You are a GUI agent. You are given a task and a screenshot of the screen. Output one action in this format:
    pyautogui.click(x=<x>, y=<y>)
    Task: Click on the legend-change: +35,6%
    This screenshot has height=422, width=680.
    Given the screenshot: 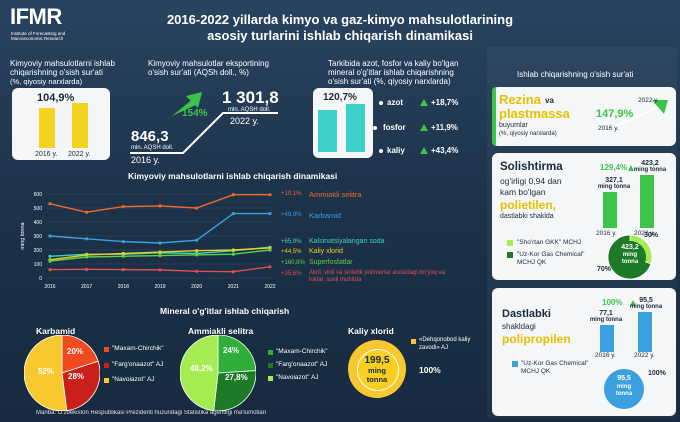 What is the action you would take?
    pyautogui.click(x=291, y=274)
    